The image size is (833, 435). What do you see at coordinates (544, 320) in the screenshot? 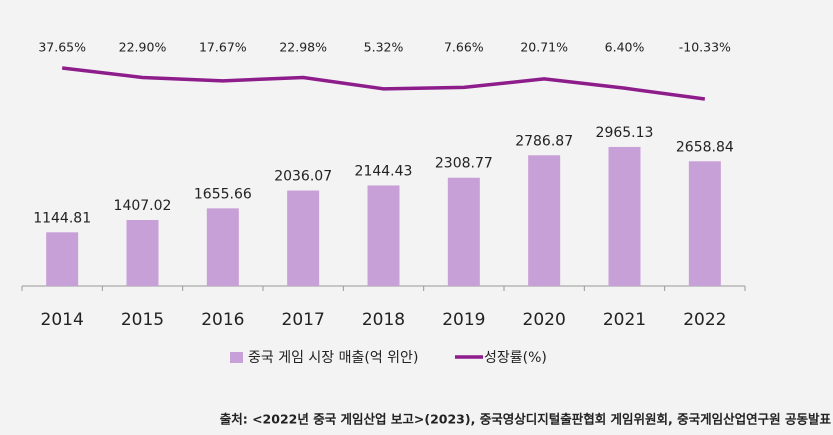
I see `x-tick-label: 2020` at bounding box center [544, 320].